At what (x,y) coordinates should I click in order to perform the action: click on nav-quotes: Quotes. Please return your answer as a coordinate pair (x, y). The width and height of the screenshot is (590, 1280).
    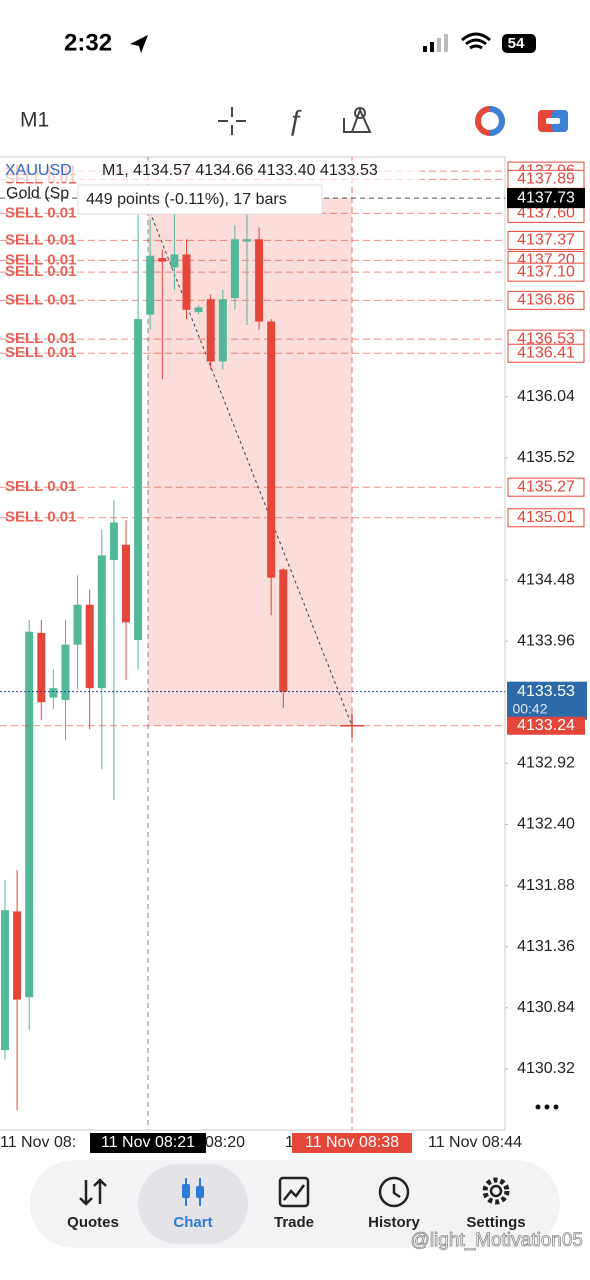
    Looking at the image, I should click on (93, 1204).